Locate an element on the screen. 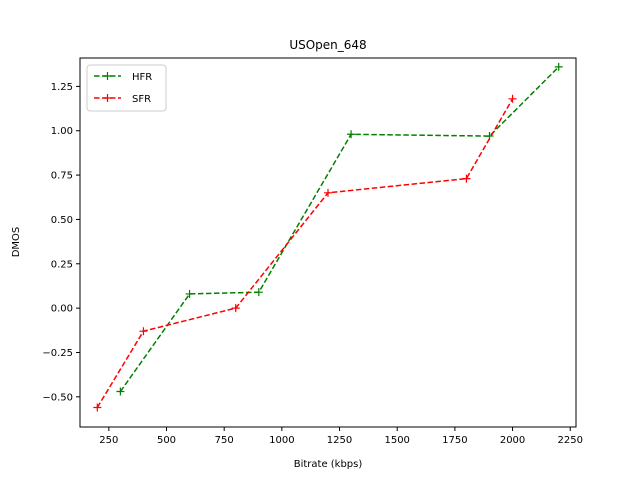  x-tick-label: 1000 is located at coordinates (281, 440).